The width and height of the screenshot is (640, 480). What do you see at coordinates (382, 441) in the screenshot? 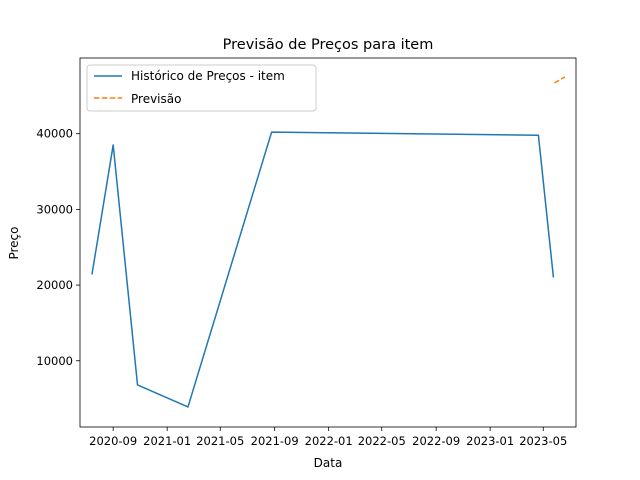
I see `x-tick-label: 2022-05` at bounding box center [382, 441].